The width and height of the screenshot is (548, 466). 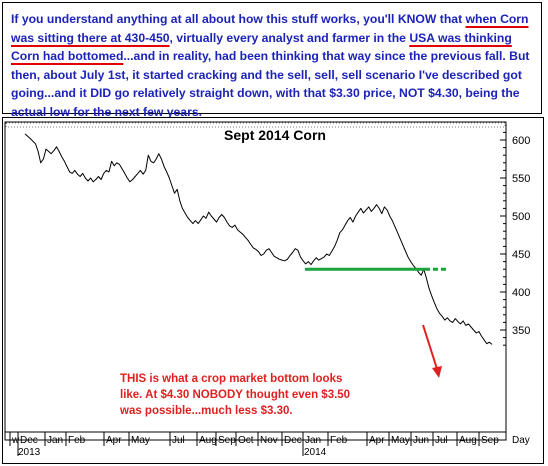 What do you see at coordinates (521, 440) in the screenshot?
I see `day-label: Day` at bounding box center [521, 440].